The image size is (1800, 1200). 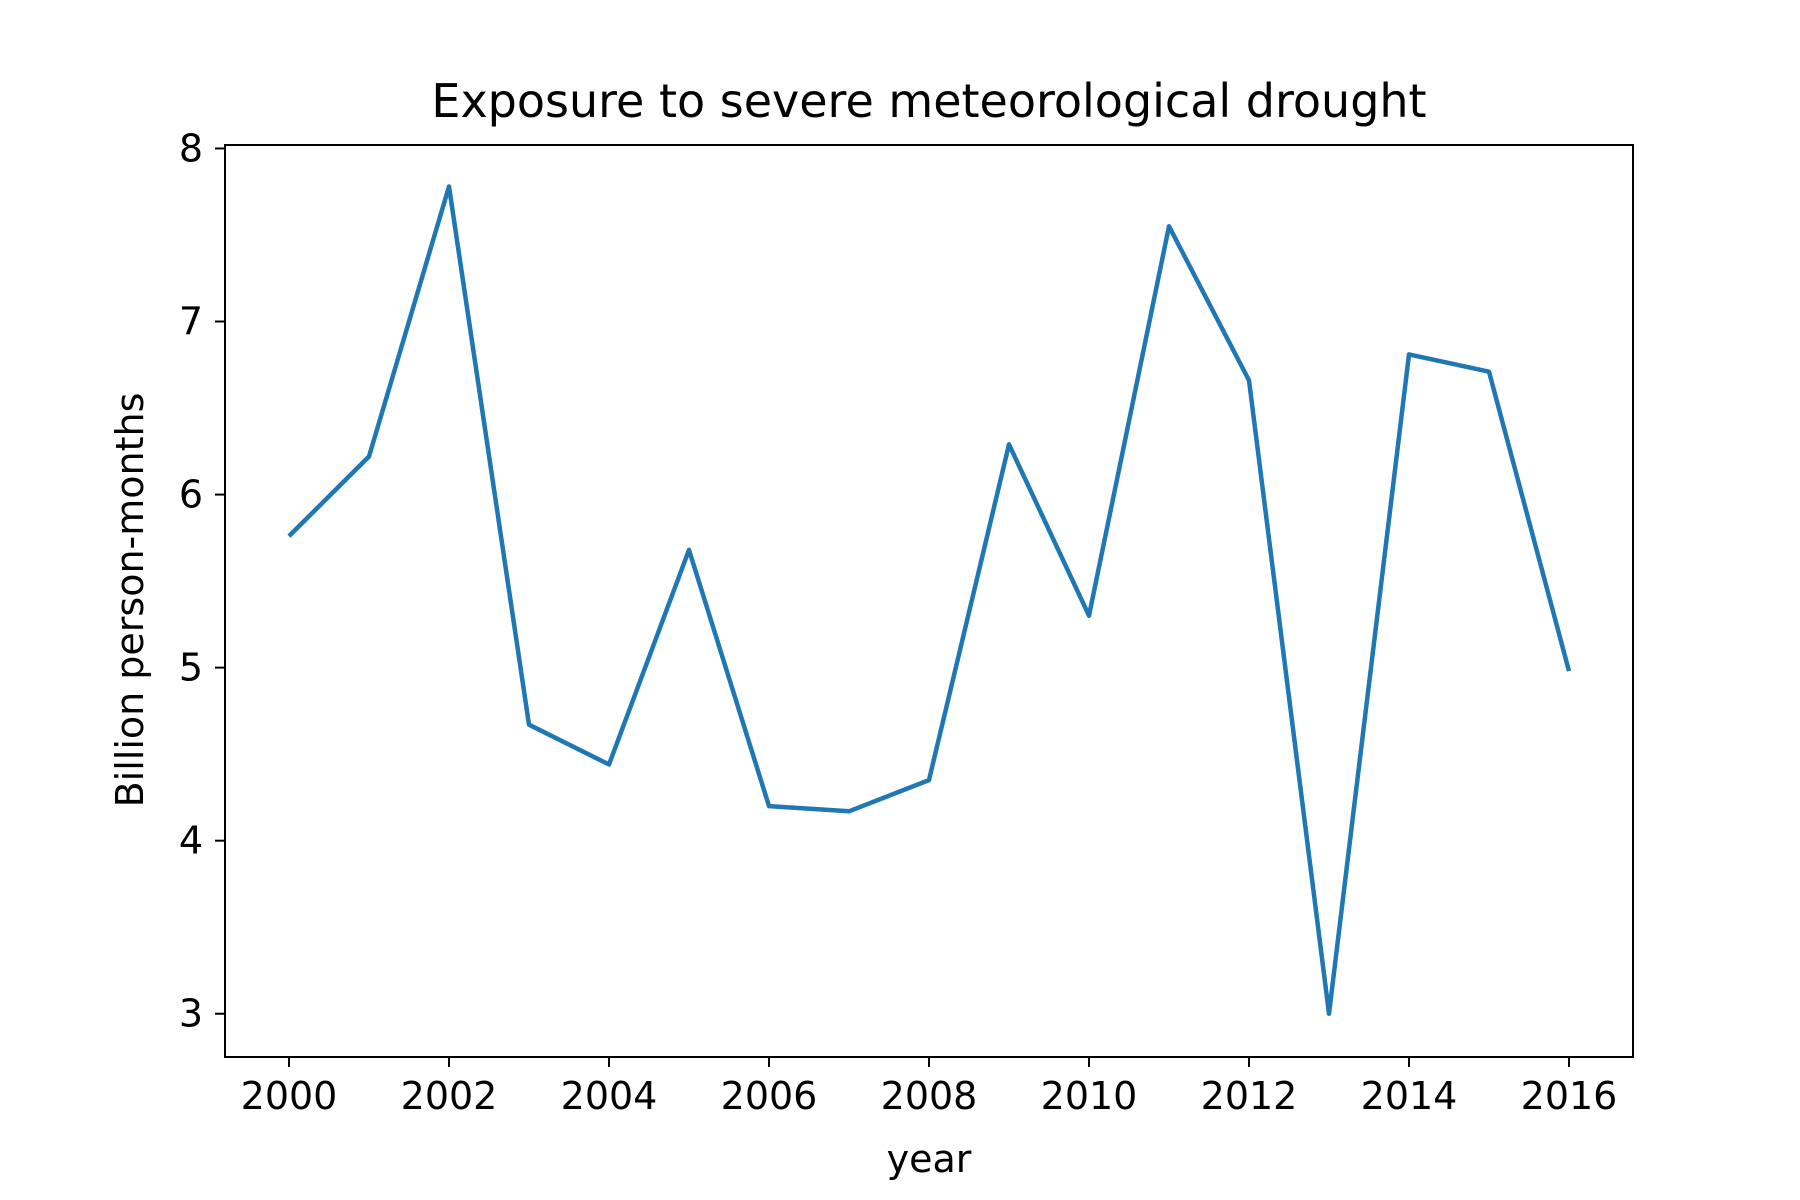 What do you see at coordinates (191, 668) in the screenshot?
I see `y-tick-label: 5` at bounding box center [191, 668].